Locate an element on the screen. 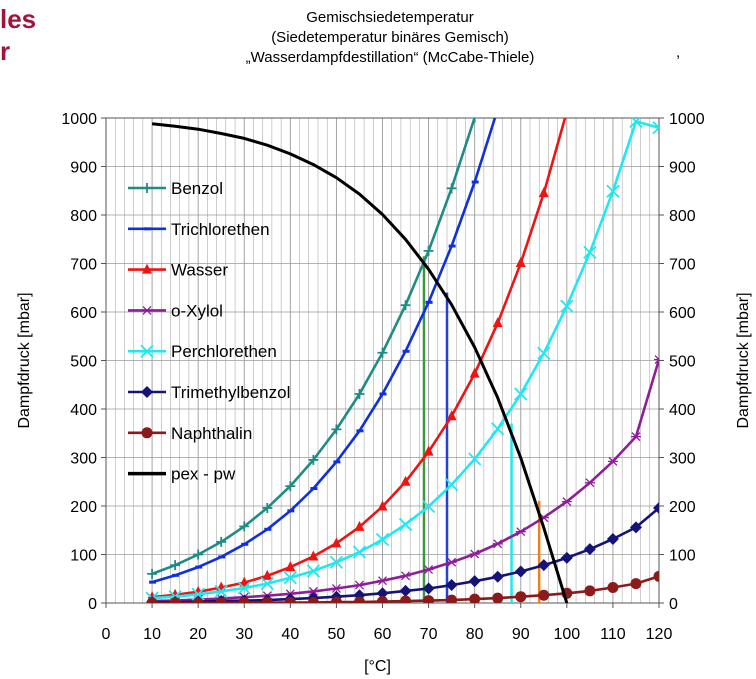 The height and width of the screenshot is (679, 756). trailing-mark: , is located at coordinates (678, 52).